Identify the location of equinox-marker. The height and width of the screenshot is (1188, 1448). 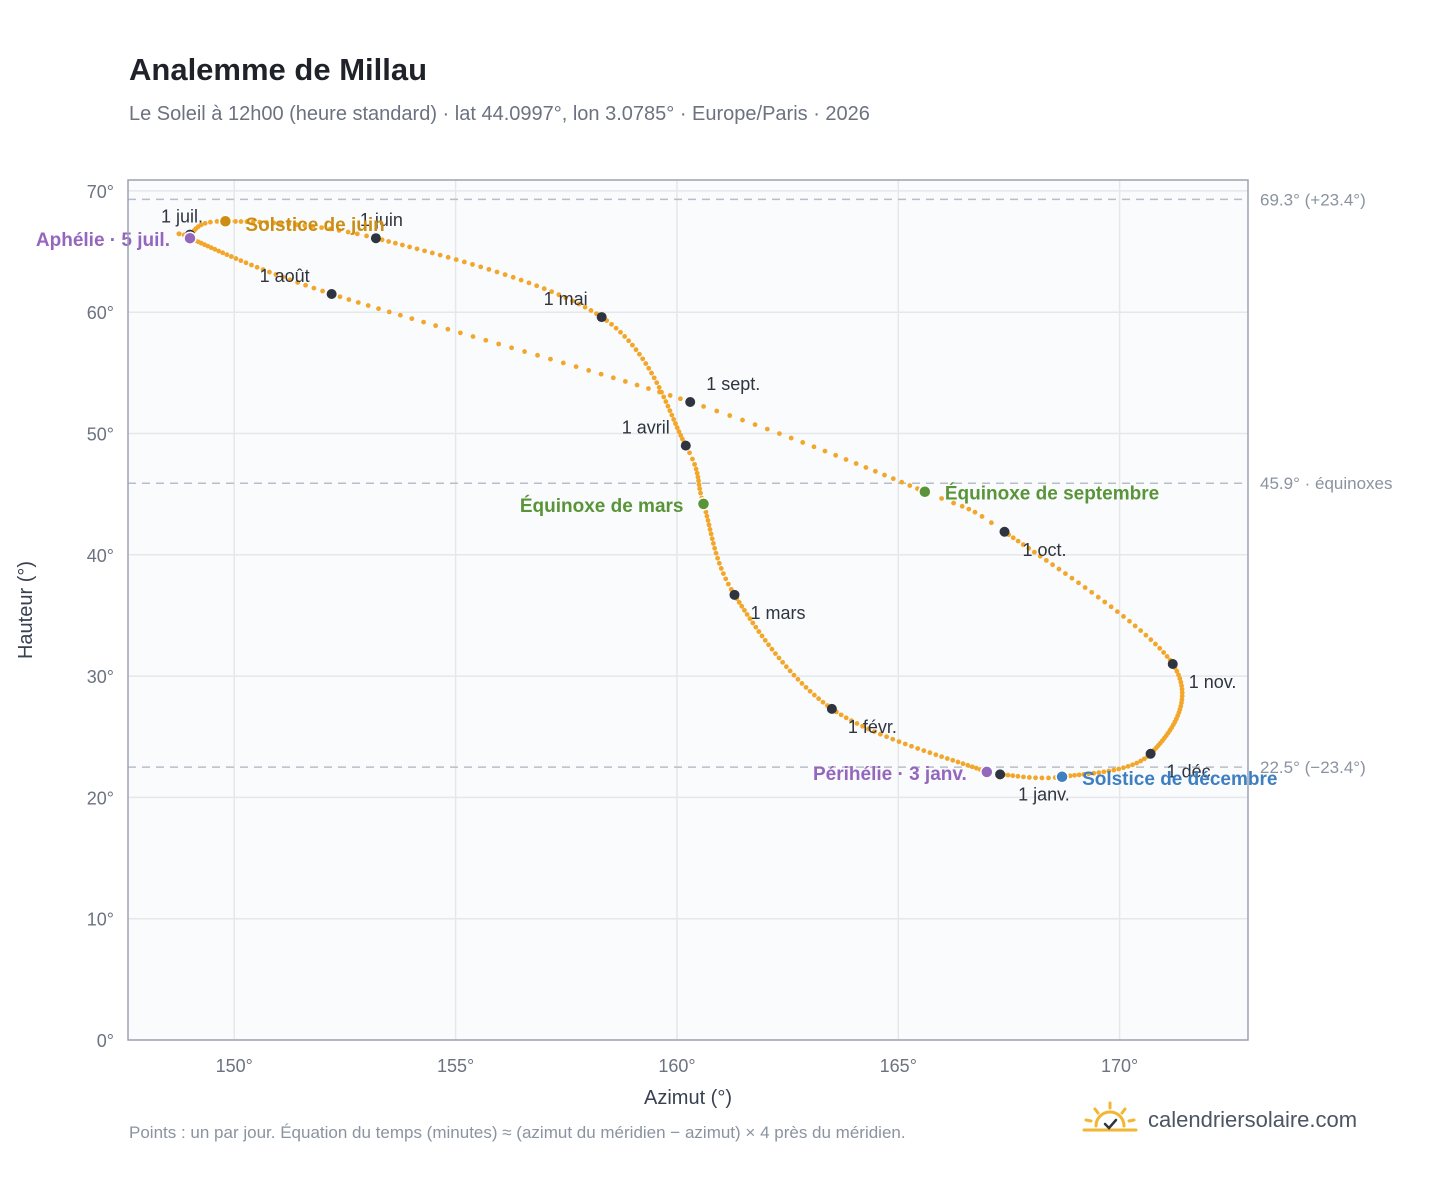
(925, 491).